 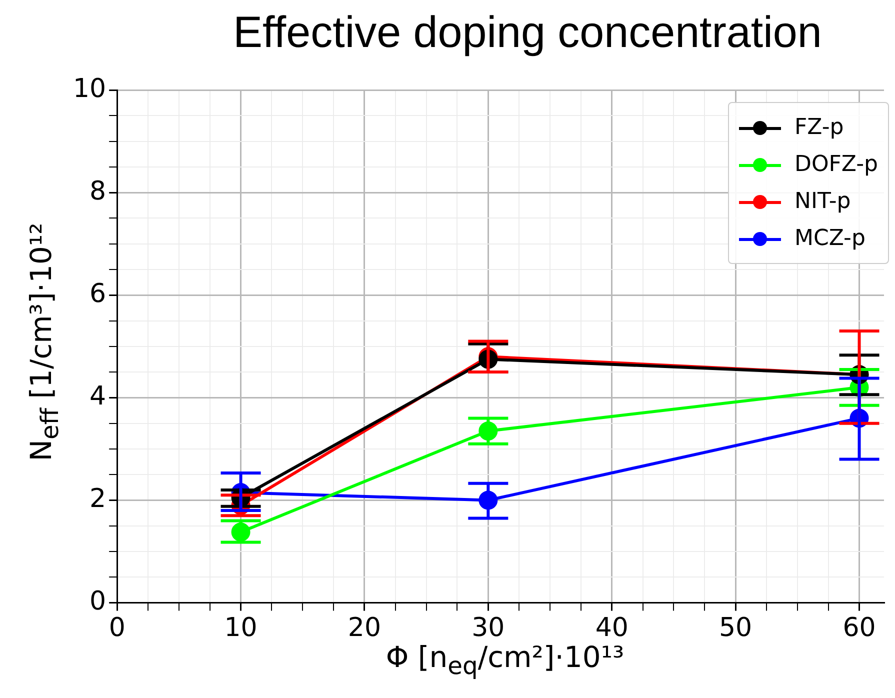 I want to click on x-tick-label: 50, so click(x=735, y=628).